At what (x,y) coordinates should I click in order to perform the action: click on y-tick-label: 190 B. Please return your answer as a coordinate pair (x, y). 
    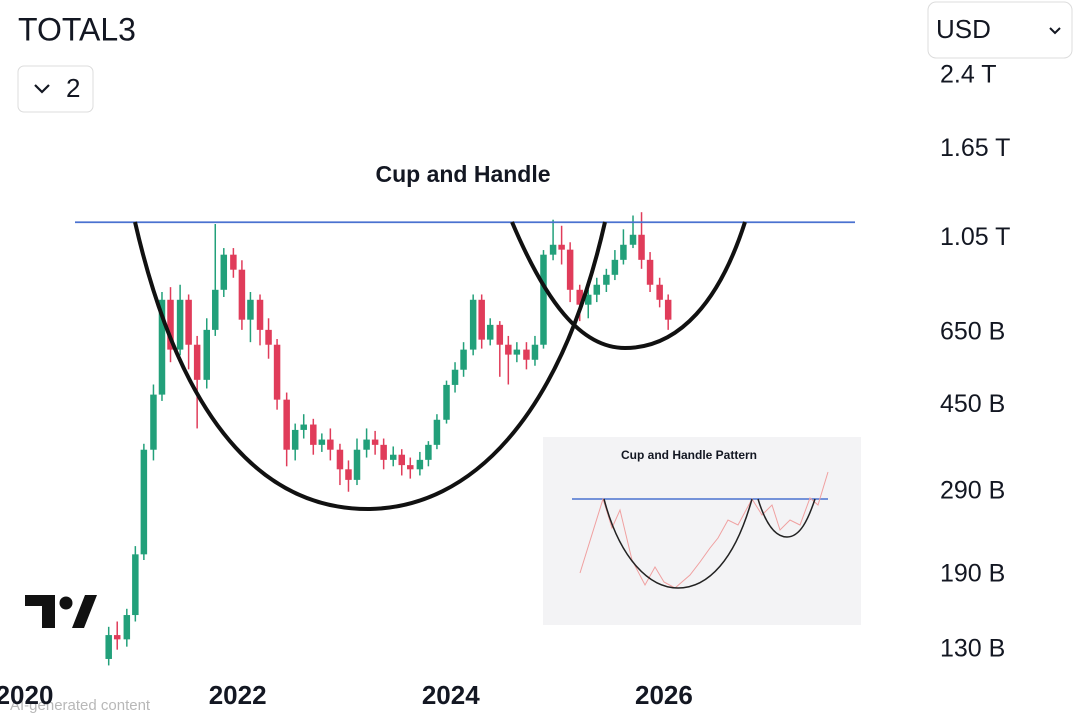
    Looking at the image, I should click on (972, 574).